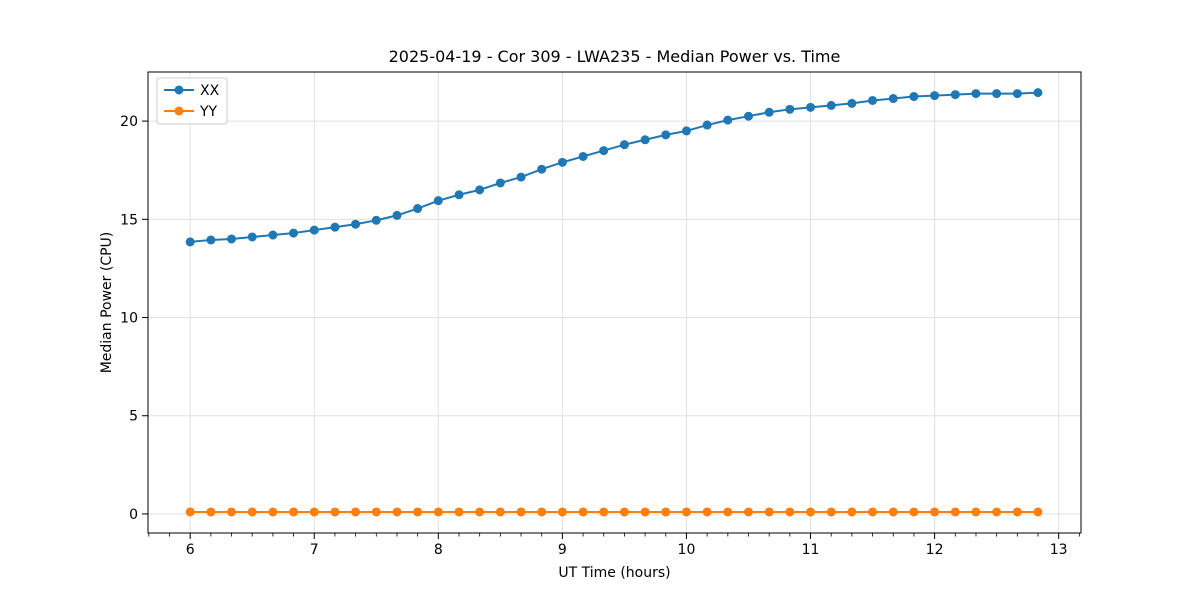 This screenshot has width=1200, height=604. What do you see at coordinates (129, 319) in the screenshot?
I see `y-tick-label: 10` at bounding box center [129, 319].